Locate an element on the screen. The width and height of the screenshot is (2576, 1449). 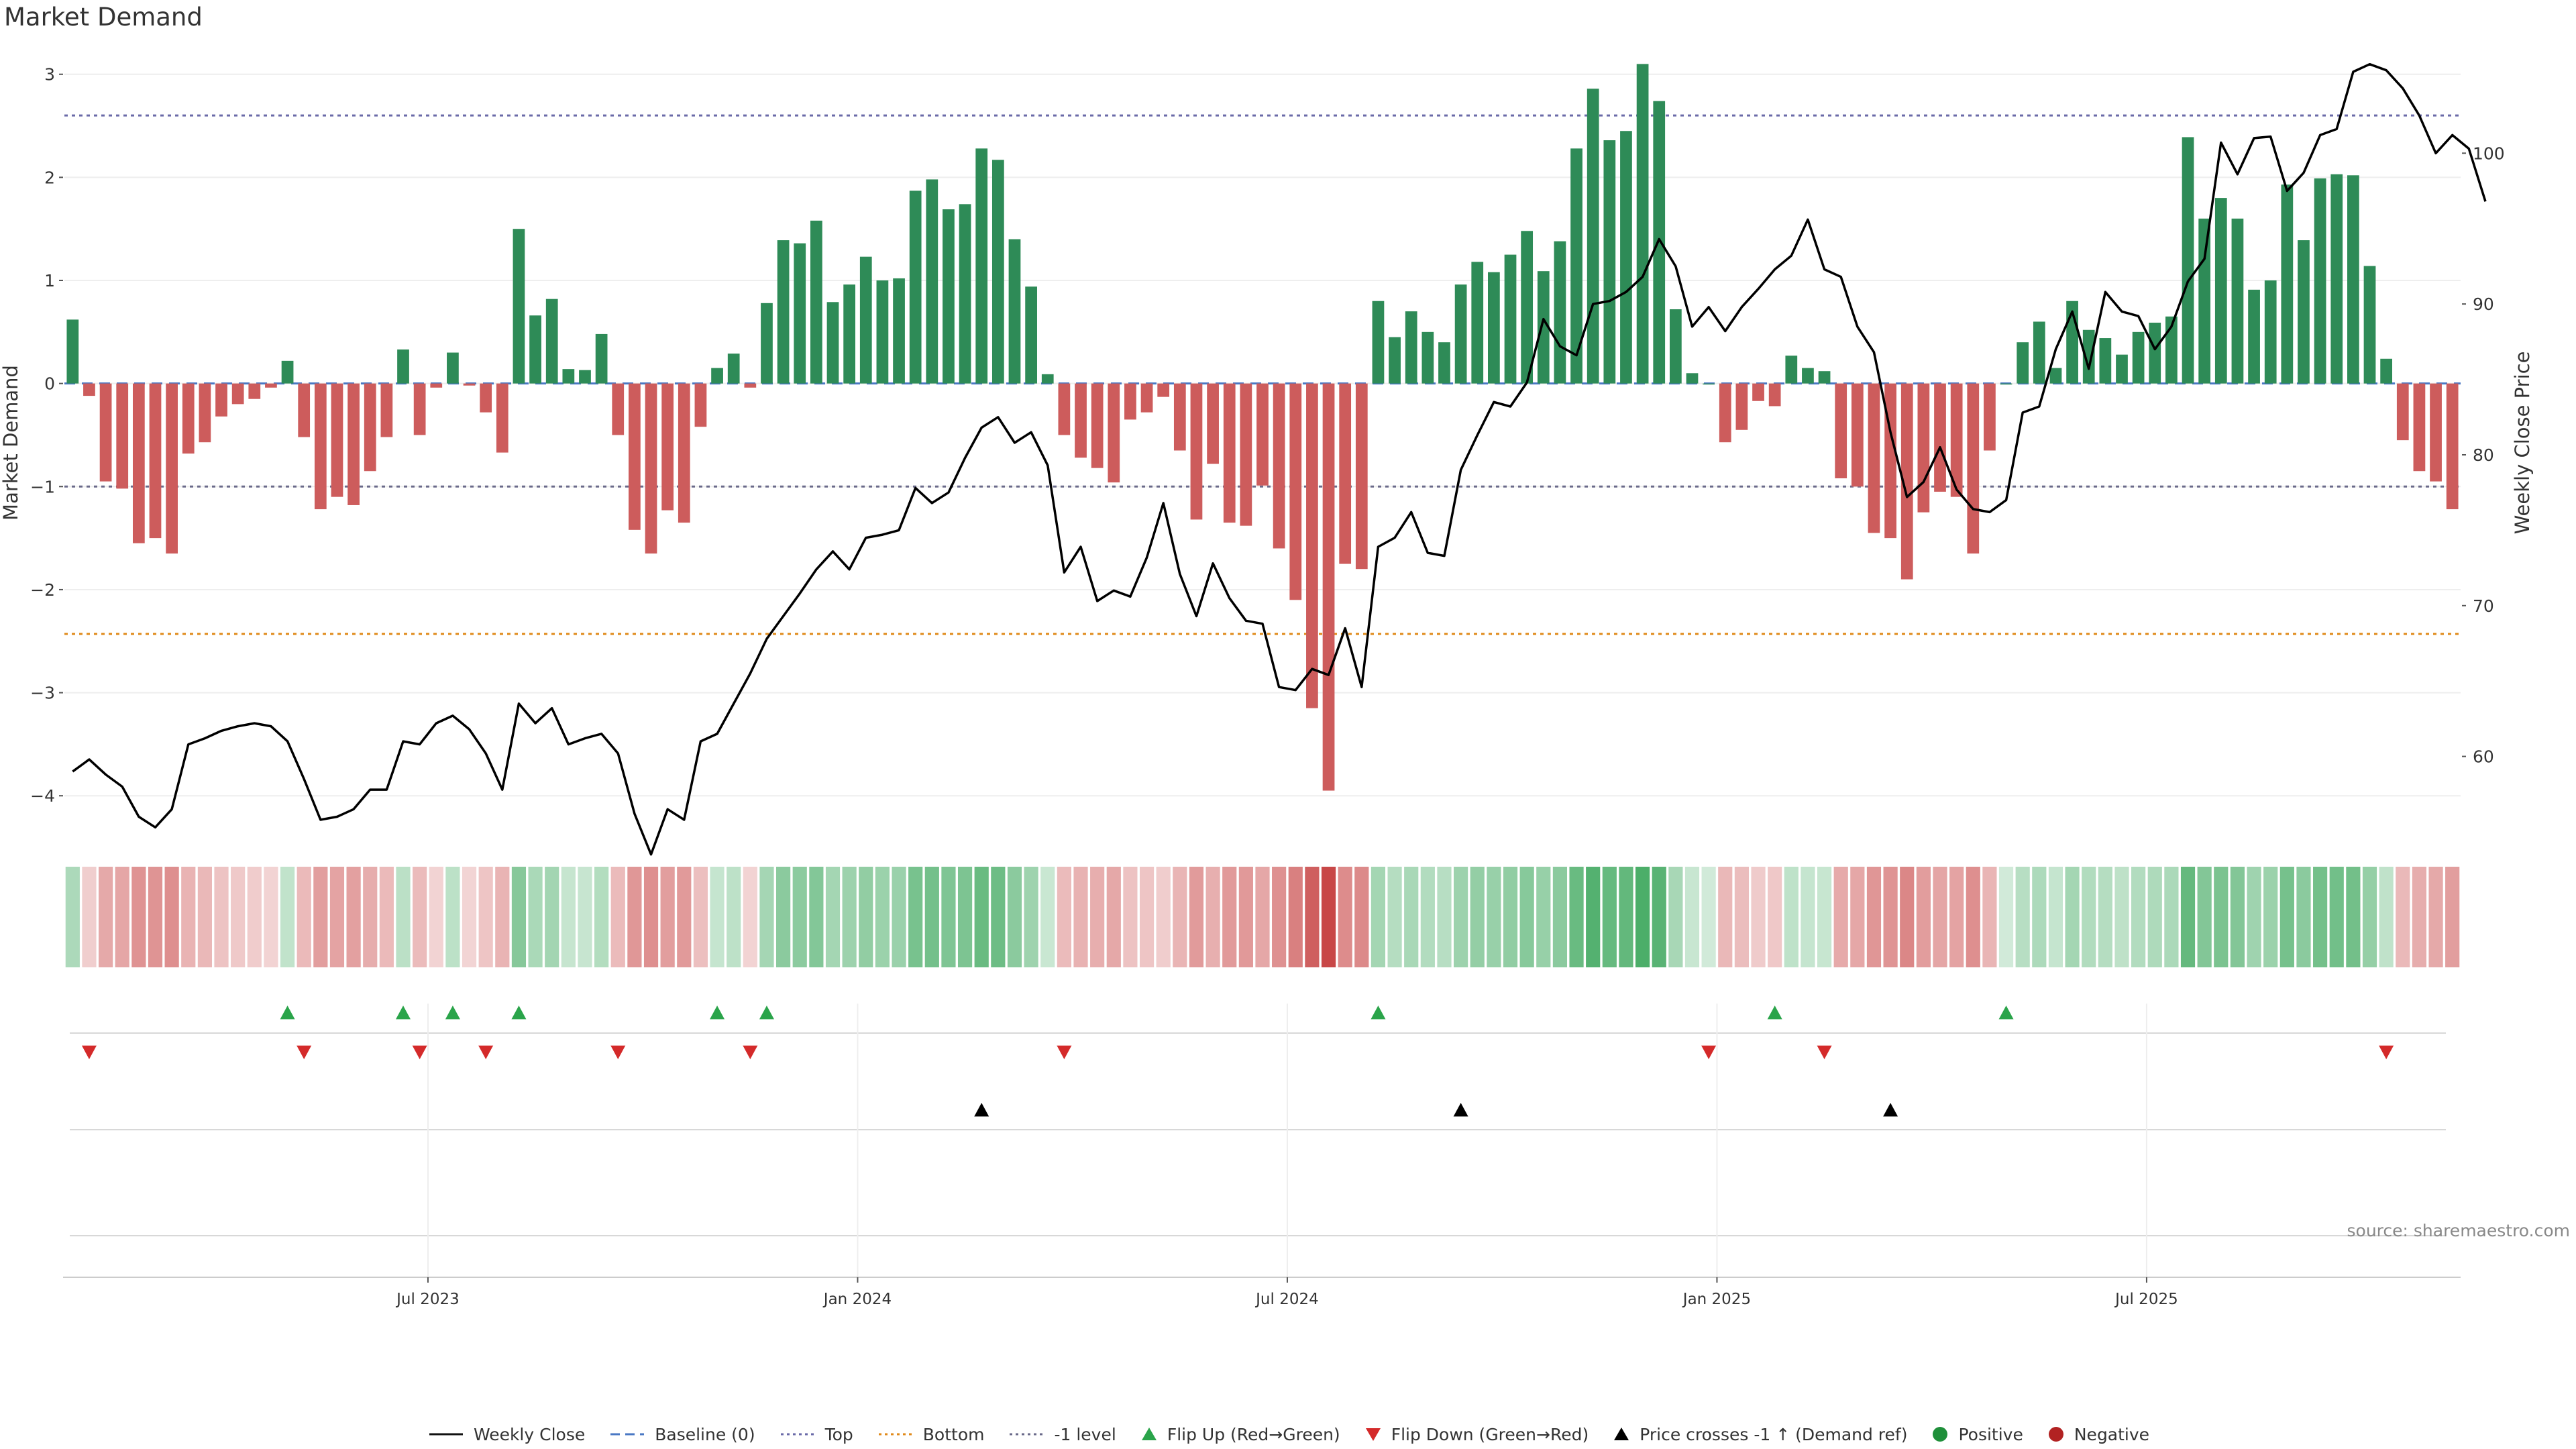
y2-axis-label: Weekly Close Price is located at coordinates (2522, 443).